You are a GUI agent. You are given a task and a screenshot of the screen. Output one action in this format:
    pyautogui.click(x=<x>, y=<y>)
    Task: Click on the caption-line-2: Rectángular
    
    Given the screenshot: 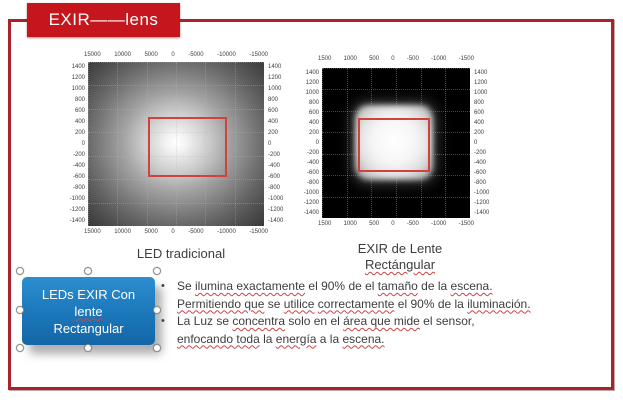 What is the action you would take?
    pyautogui.click(x=400, y=264)
    